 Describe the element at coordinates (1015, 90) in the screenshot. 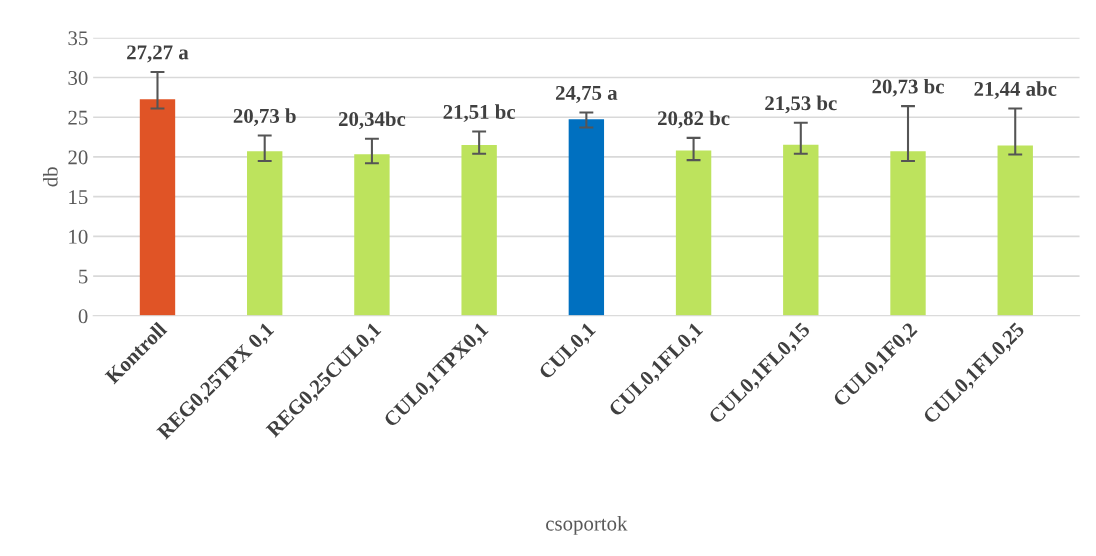

I see `data-label: 21,44 abc` at that location.